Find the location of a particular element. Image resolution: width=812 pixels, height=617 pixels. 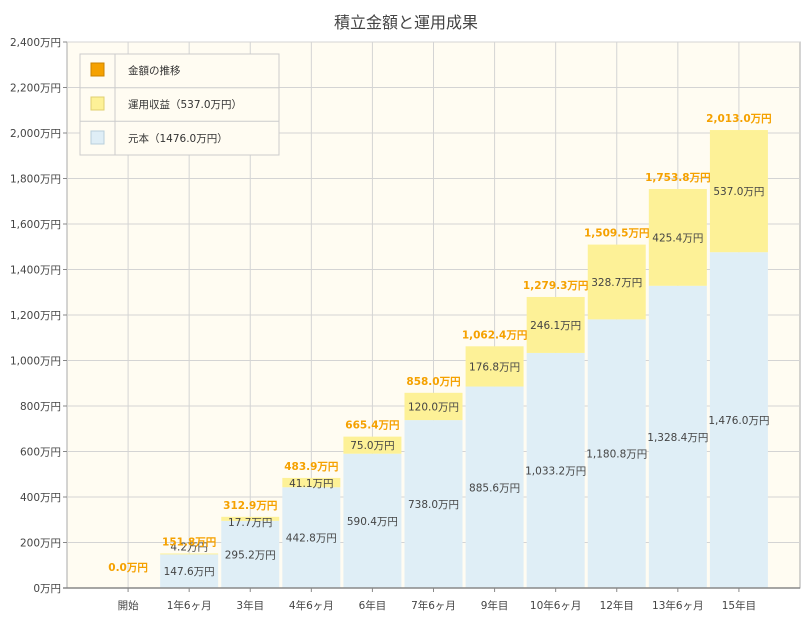

profit-value-label: 4.2万円 is located at coordinates (189, 547).